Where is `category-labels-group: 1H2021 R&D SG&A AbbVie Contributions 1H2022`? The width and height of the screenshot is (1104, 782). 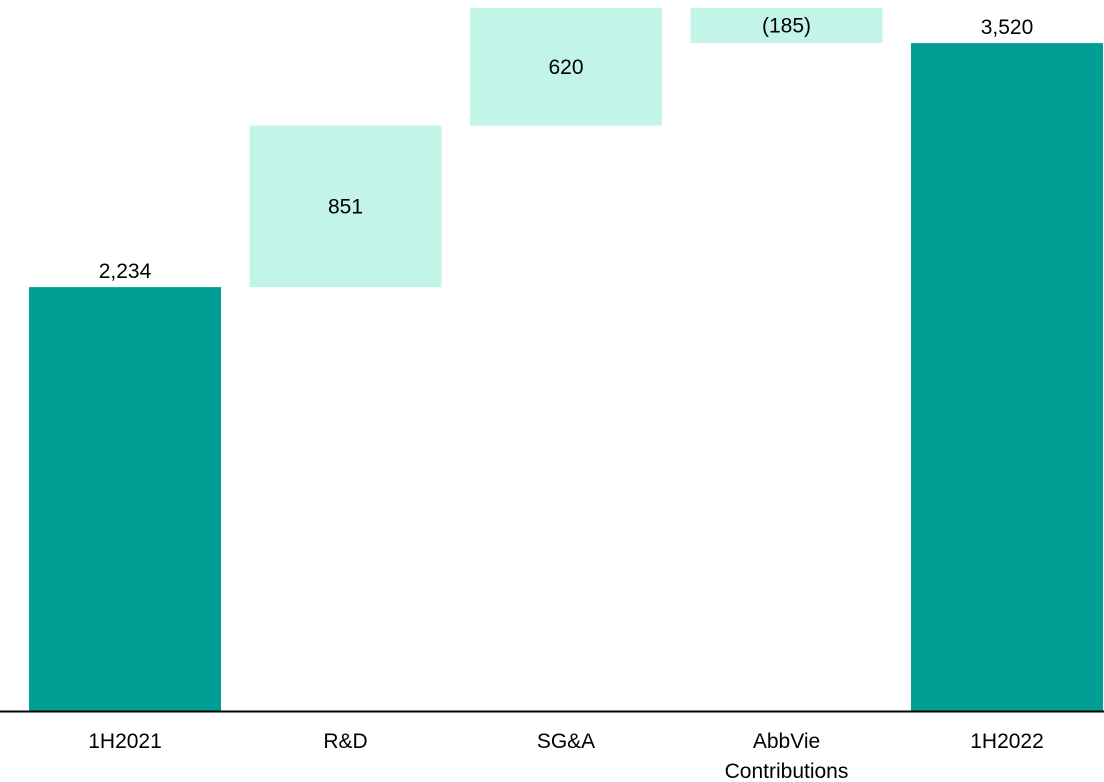 category-labels-group: 1H2021 R&D SG&A AbbVie Contributions 1H2022 is located at coordinates (566, 756).